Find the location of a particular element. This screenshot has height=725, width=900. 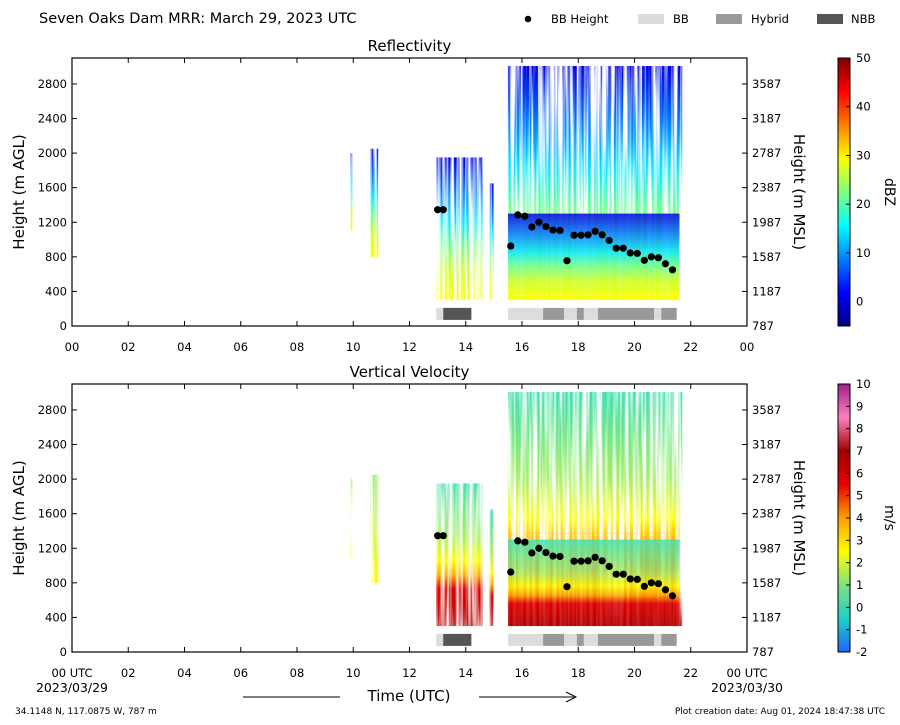

y-axis-label-right: Height (m MSL) is located at coordinates (799, 518).